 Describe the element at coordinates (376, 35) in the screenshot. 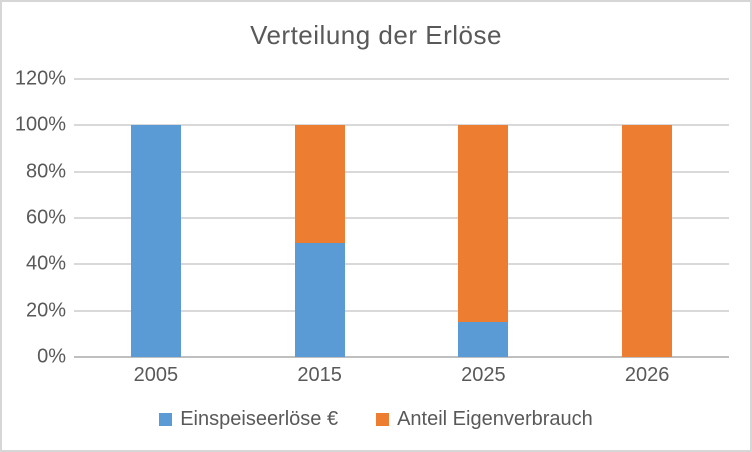

I see `chart-title: Verteilung der Erlöse` at that location.